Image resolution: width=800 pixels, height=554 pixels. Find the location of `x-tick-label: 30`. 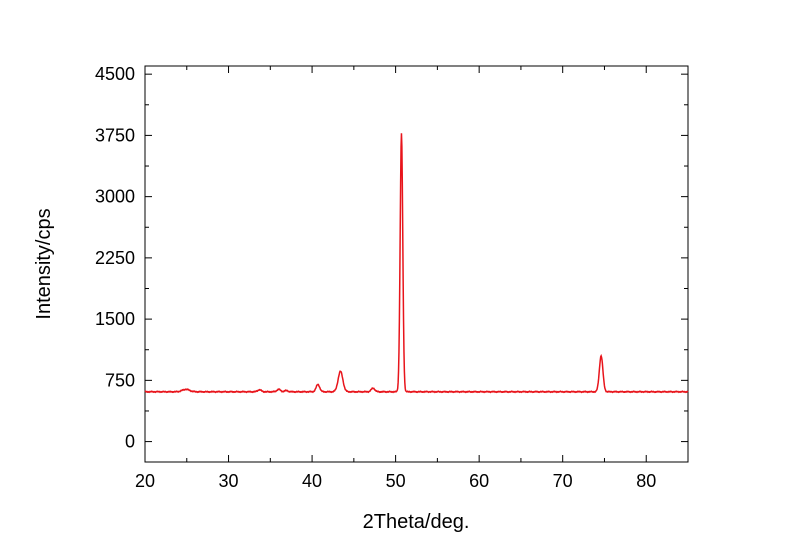

x-tick-label: 30 is located at coordinates (229, 481).